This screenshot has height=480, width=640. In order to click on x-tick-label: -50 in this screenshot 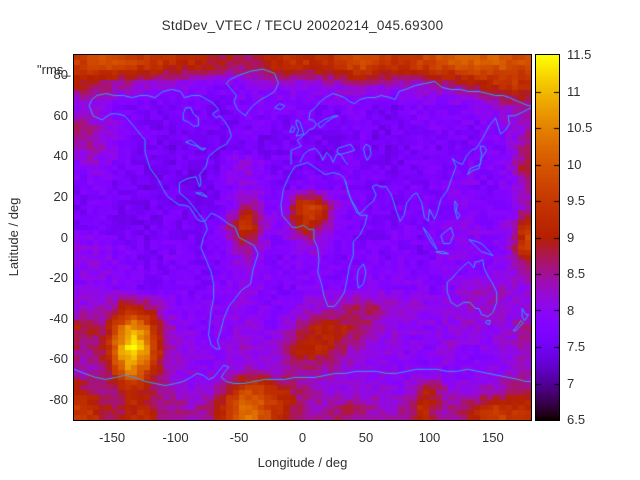, I will do `click(239, 437)`.